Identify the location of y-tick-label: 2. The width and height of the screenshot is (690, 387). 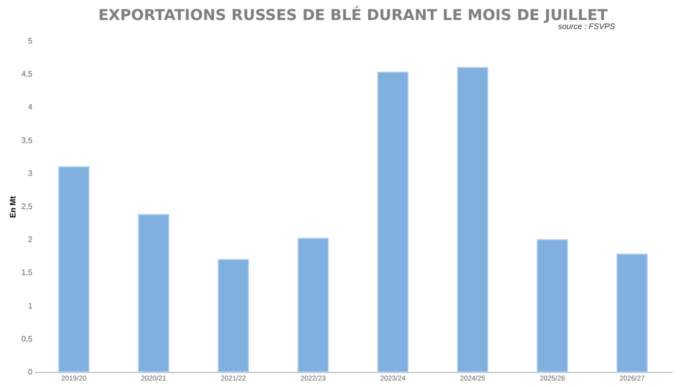
(31, 239).